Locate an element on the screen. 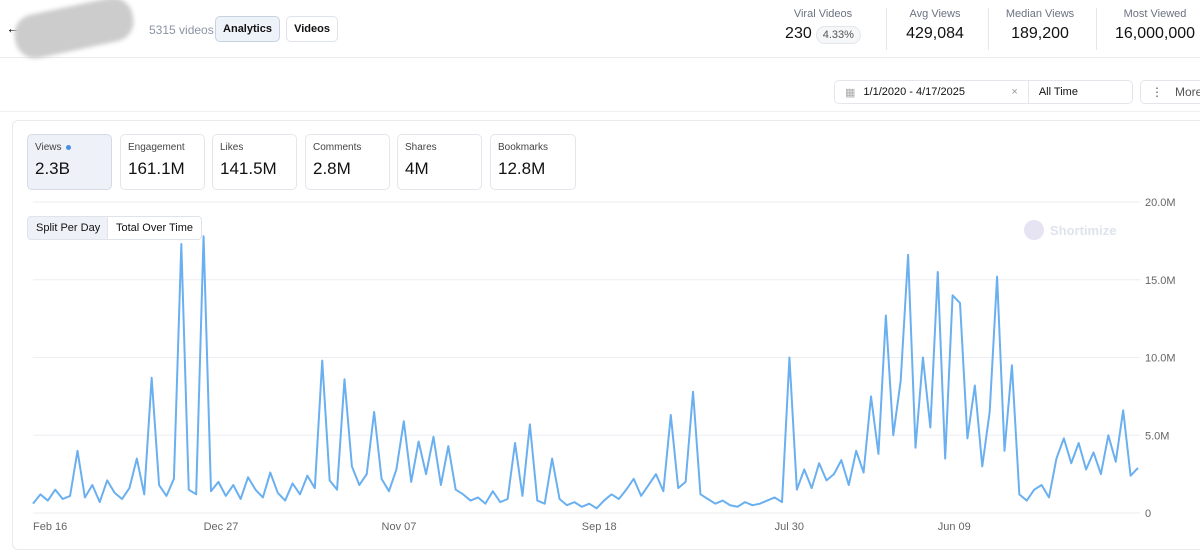 The image size is (1200, 550). selected-dot-icon is located at coordinates (68, 147).